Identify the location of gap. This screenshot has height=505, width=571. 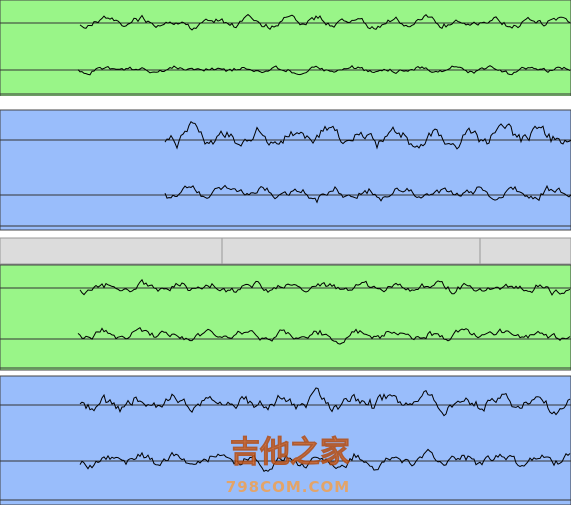
(285, 102).